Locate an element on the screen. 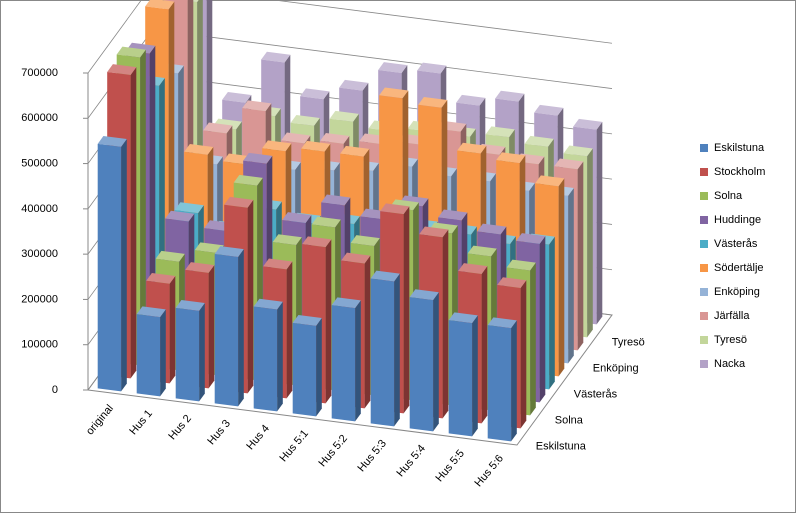  y-tick-label: 700000 is located at coordinates (39, 73).